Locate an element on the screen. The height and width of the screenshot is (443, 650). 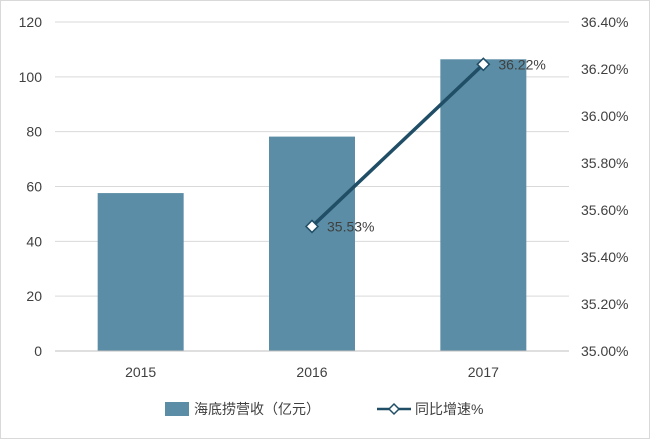
y-left-tick-label: 20 is located at coordinates (34, 296).